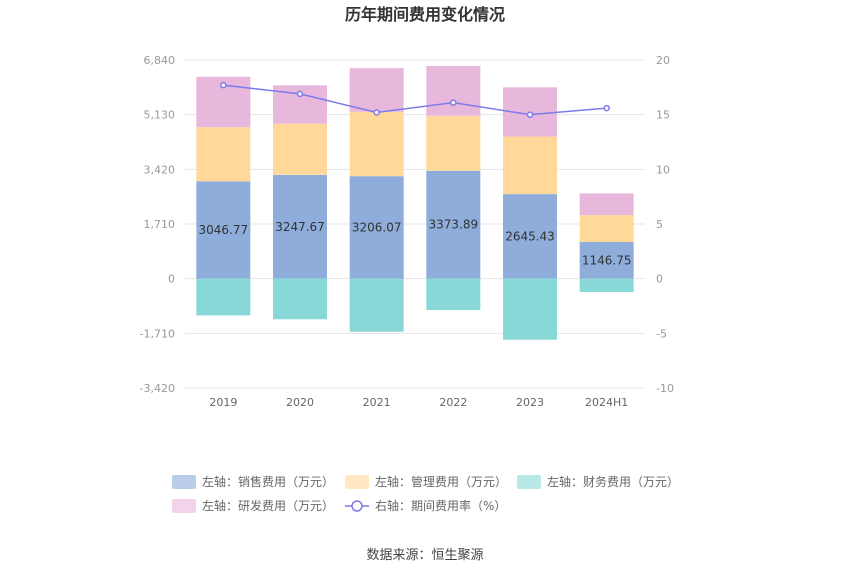  I want to click on chart-title: 历年期间费用变化情况, so click(425, 14).